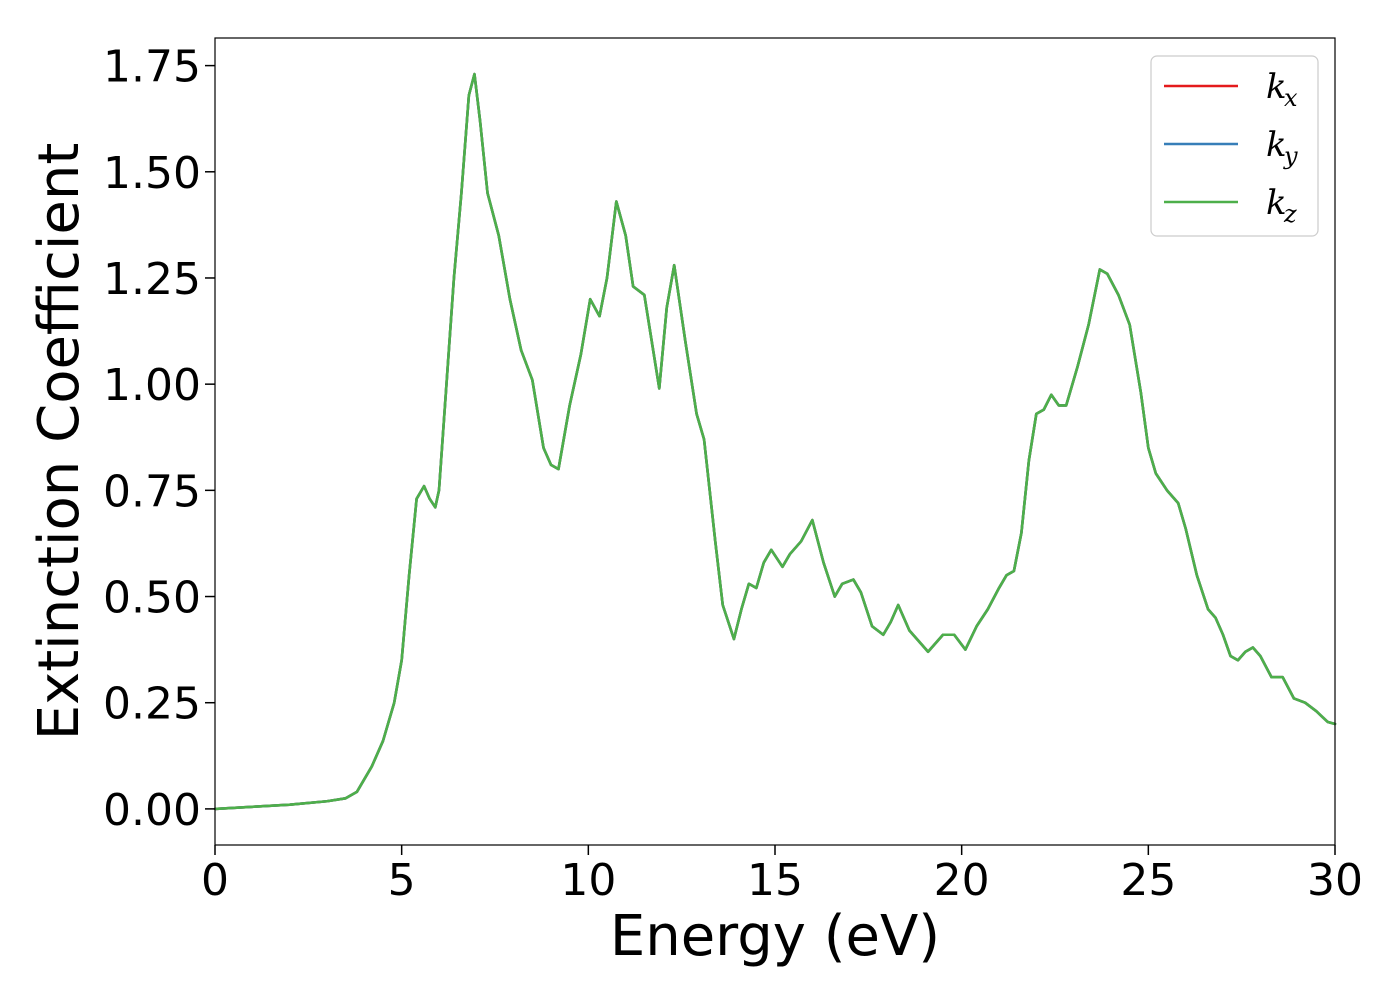 The width and height of the screenshot is (1400, 1000). What do you see at coordinates (1230, 205) in the screenshot?
I see `legend-item-kz: kz` at bounding box center [1230, 205].